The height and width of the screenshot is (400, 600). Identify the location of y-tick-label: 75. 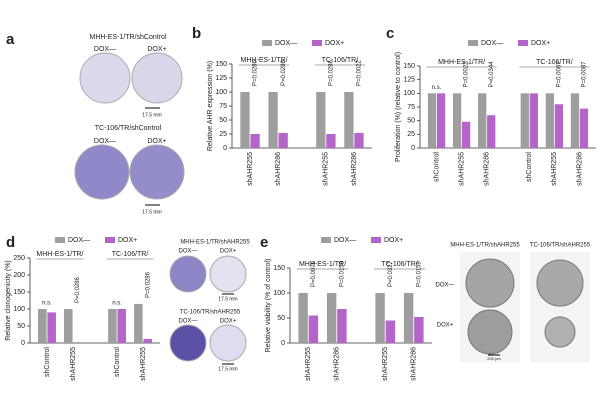
(223, 106).